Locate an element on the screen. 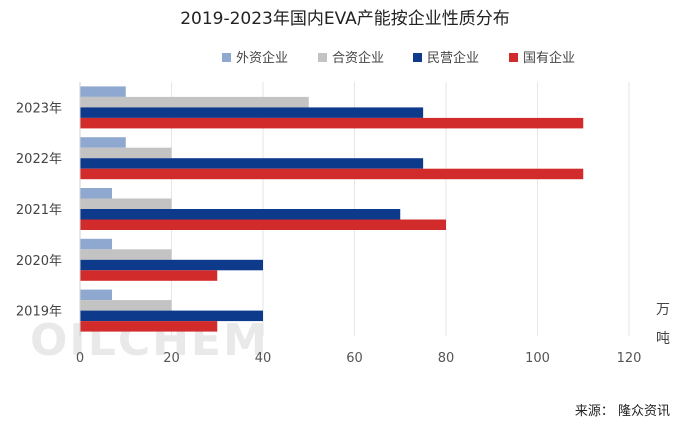 The image size is (681, 424). x-tick-label: 20 is located at coordinates (171, 358).